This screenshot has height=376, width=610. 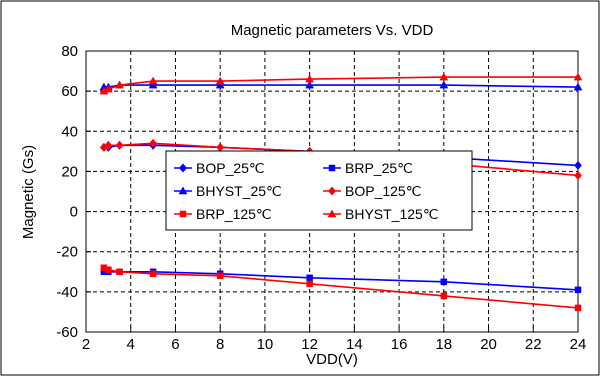 I want to click on y-tick-label: 40, so click(x=69, y=131).